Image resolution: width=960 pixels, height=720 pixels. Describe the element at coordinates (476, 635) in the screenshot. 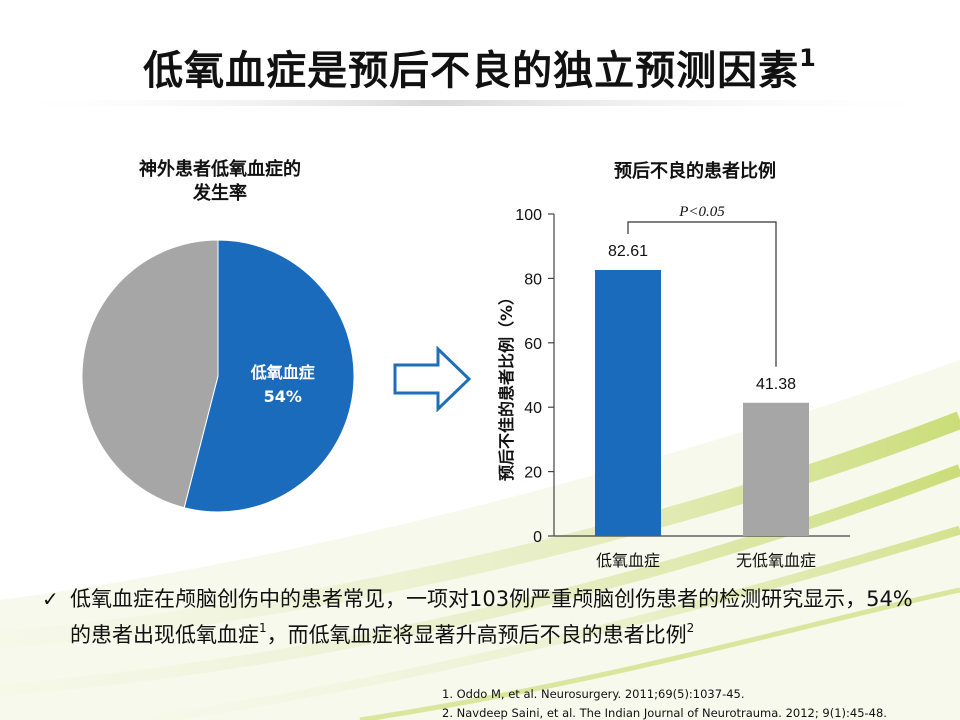

I see `conclusion-text-part-2: ，而低氧血症将显著升高预后不良的患者比例` at that location.